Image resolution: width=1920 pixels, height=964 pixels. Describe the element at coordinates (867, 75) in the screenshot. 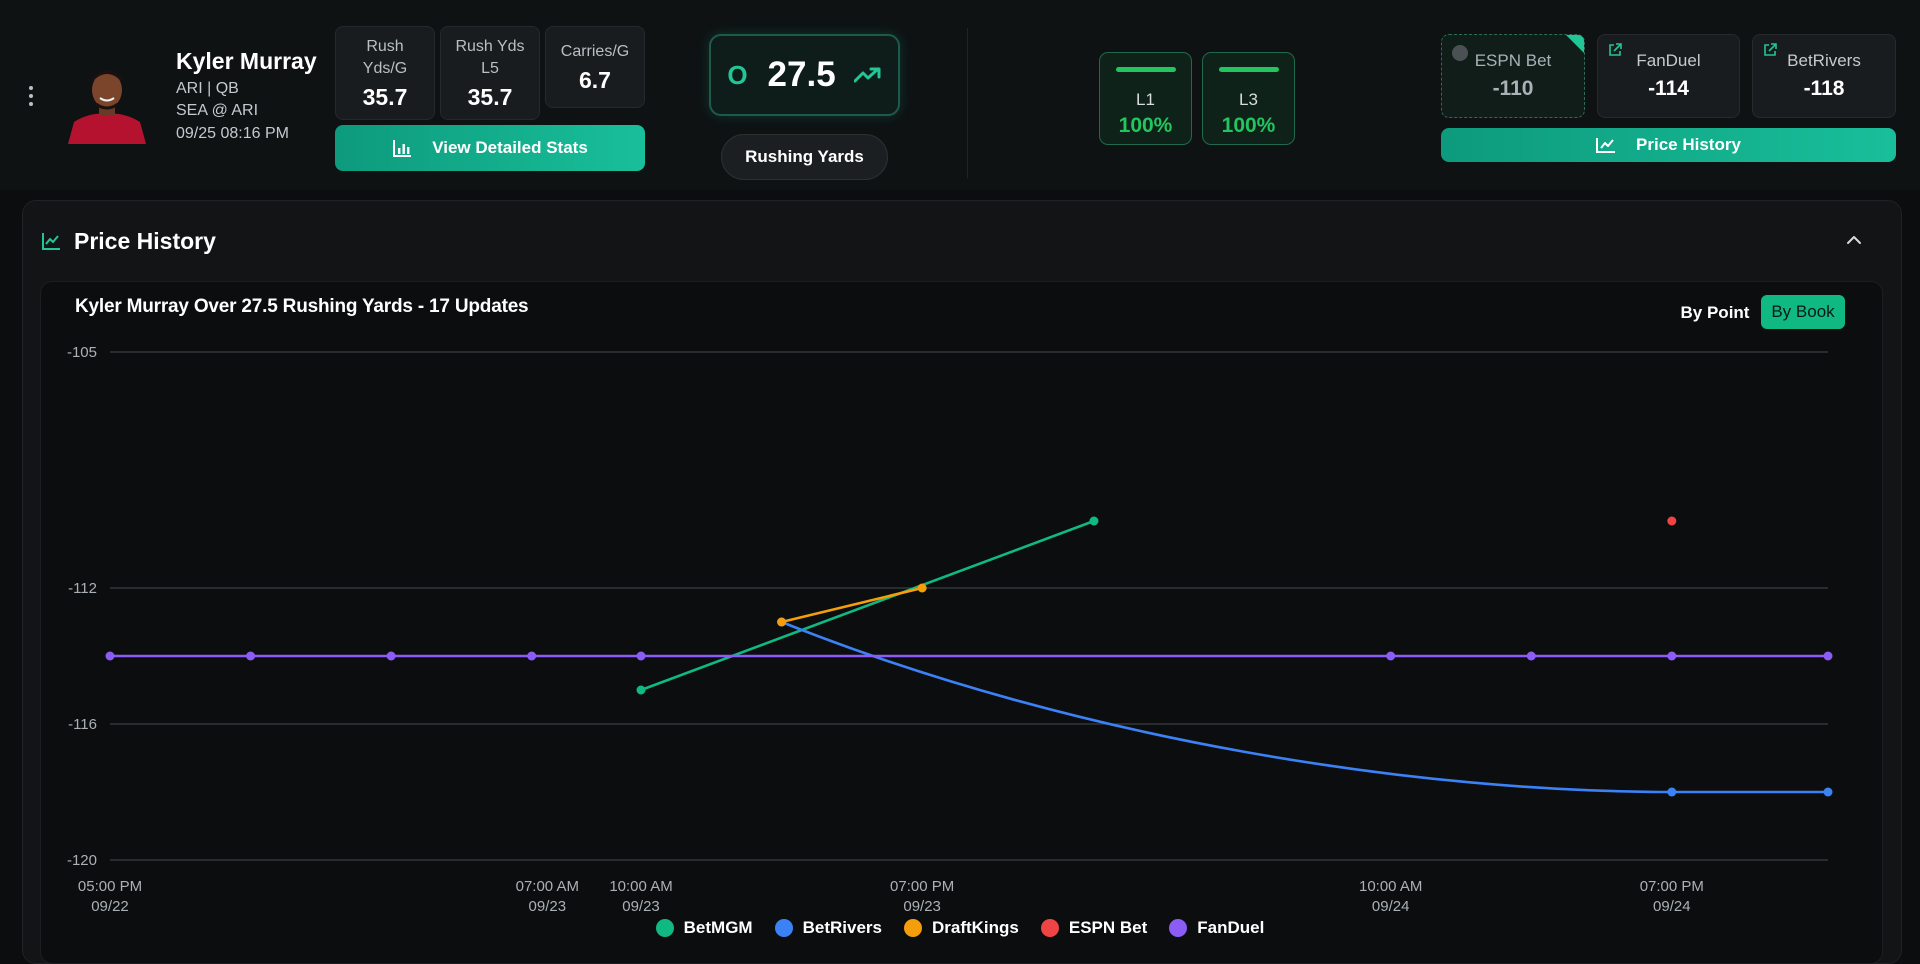

I see `trending-up-icon` at that location.